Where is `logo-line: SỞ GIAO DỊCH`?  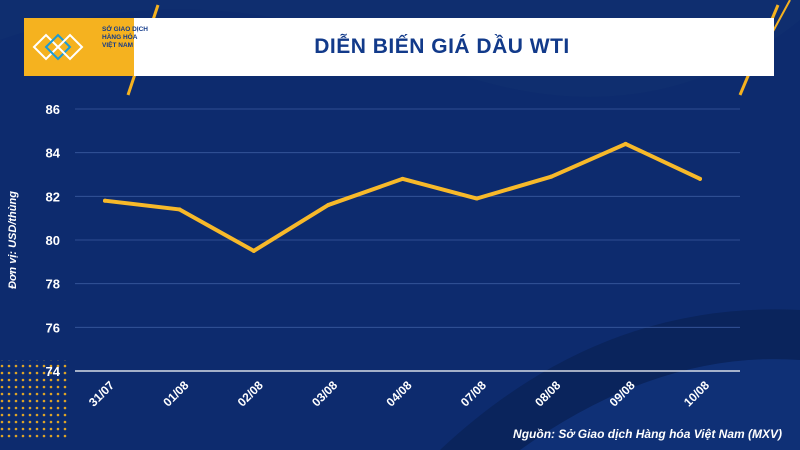 logo-line: SỞ GIAO DỊCH is located at coordinates (125, 29).